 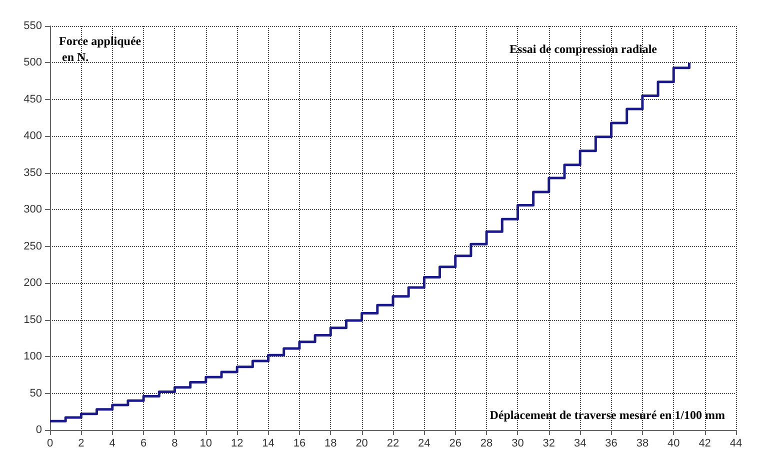 What do you see at coordinates (584, 49) in the screenshot?
I see `text: Essai de compression radiale` at bounding box center [584, 49].